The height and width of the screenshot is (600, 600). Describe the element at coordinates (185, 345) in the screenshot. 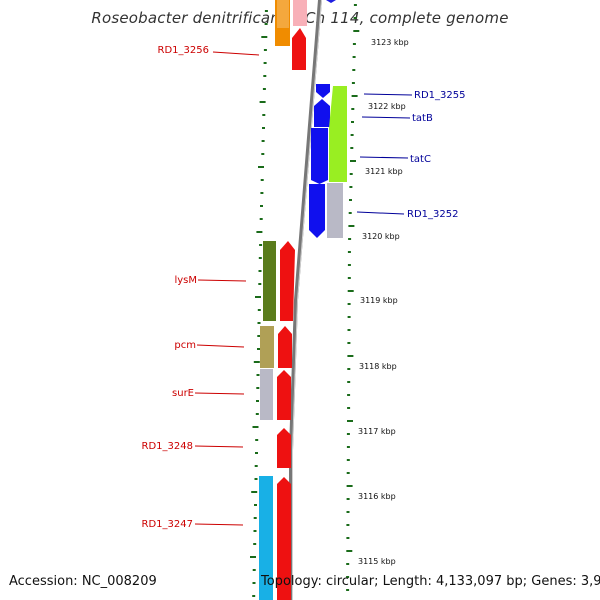

I see `label-pcm: pcm` at that location.